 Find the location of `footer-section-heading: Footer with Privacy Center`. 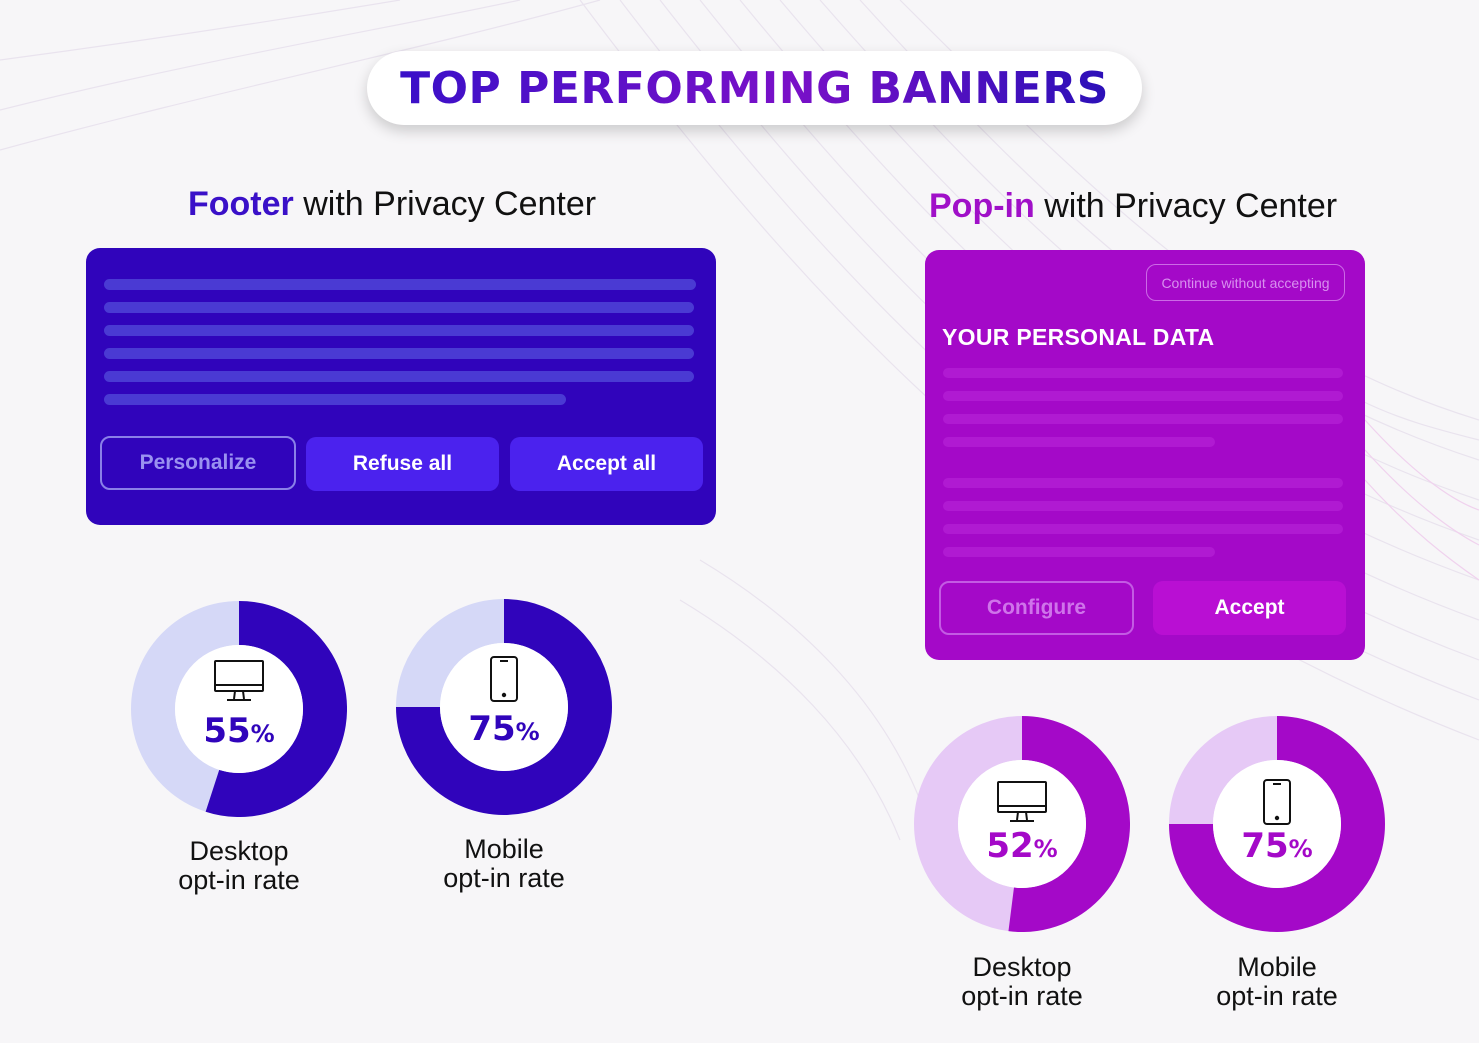

footer-section-heading: Footer with Privacy Center is located at coordinates (392, 204).